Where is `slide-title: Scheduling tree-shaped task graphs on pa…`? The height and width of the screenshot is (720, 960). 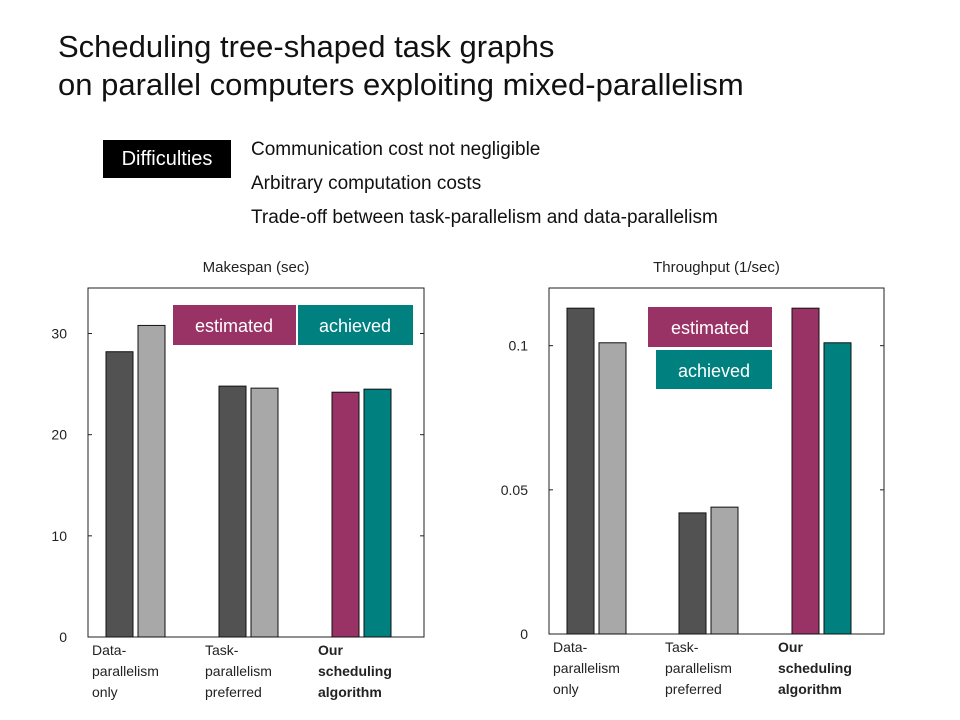 slide-title: Scheduling tree-shaped task graphs on pa… is located at coordinates (401, 66).